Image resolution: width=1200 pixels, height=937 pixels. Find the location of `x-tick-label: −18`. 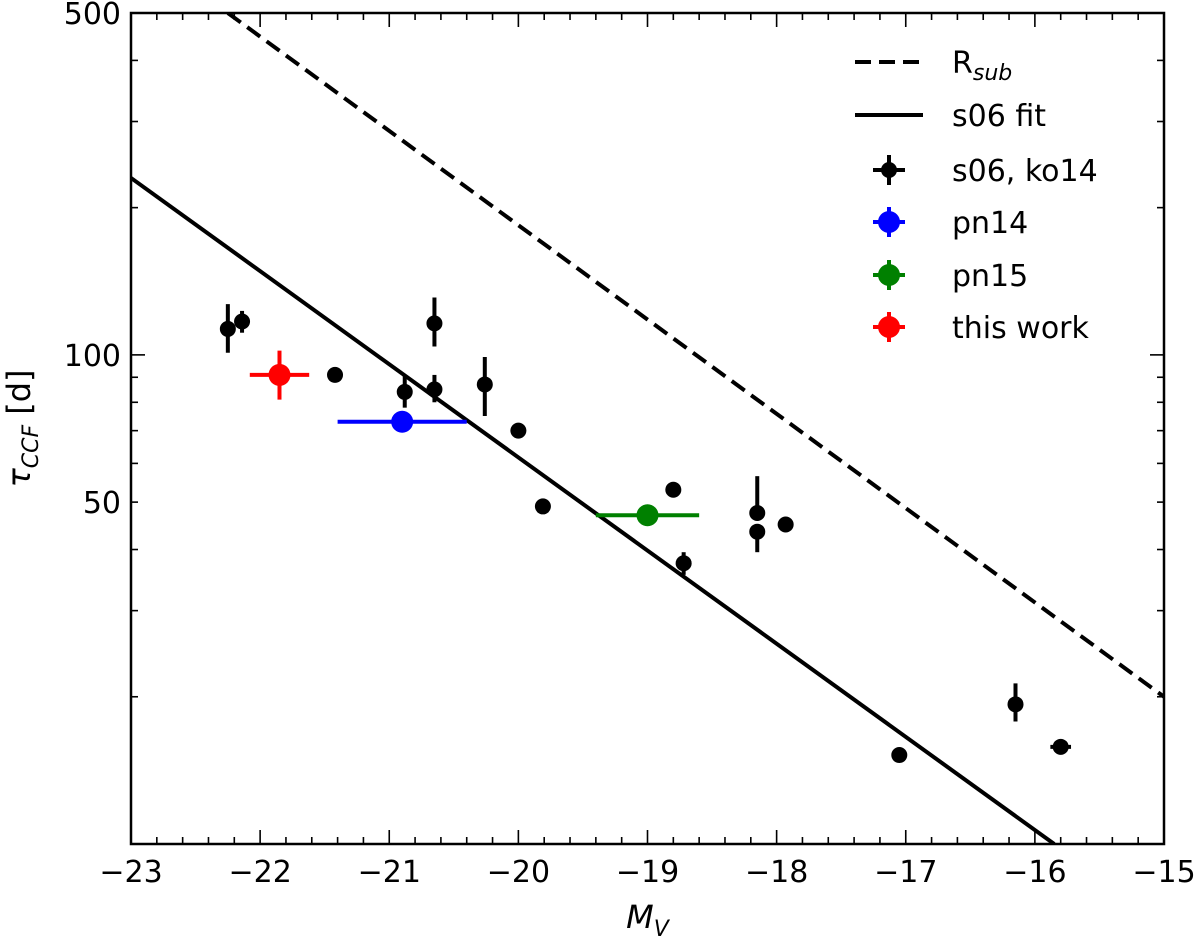

x-tick-label: −18 is located at coordinates (776, 872).